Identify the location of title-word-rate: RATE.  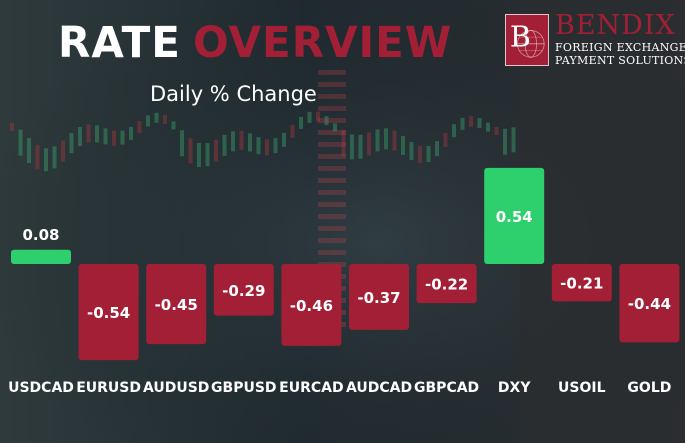
(119, 42).